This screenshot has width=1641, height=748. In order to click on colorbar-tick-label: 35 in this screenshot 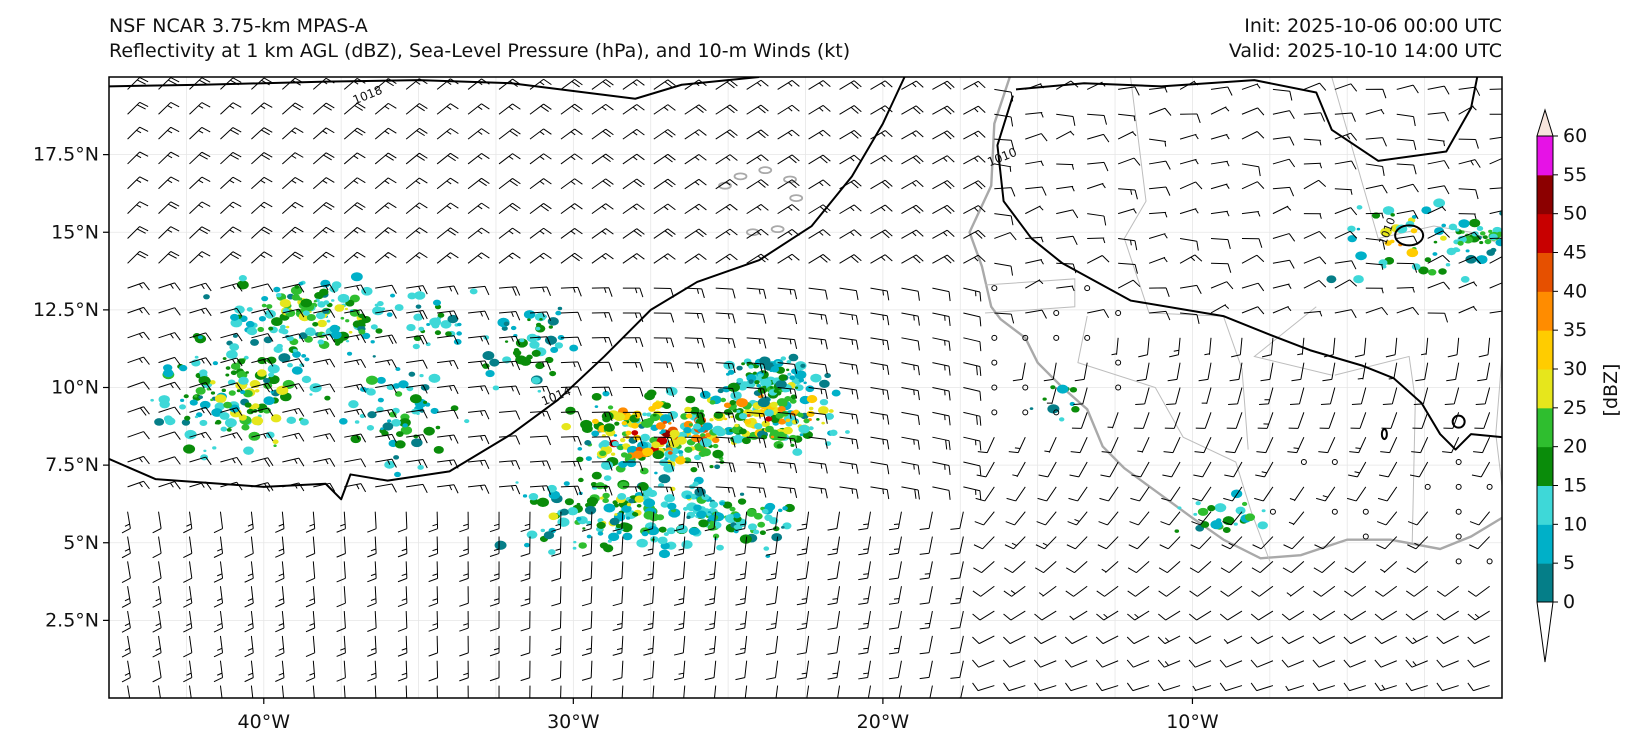, I will do `click(1575, 330)`.